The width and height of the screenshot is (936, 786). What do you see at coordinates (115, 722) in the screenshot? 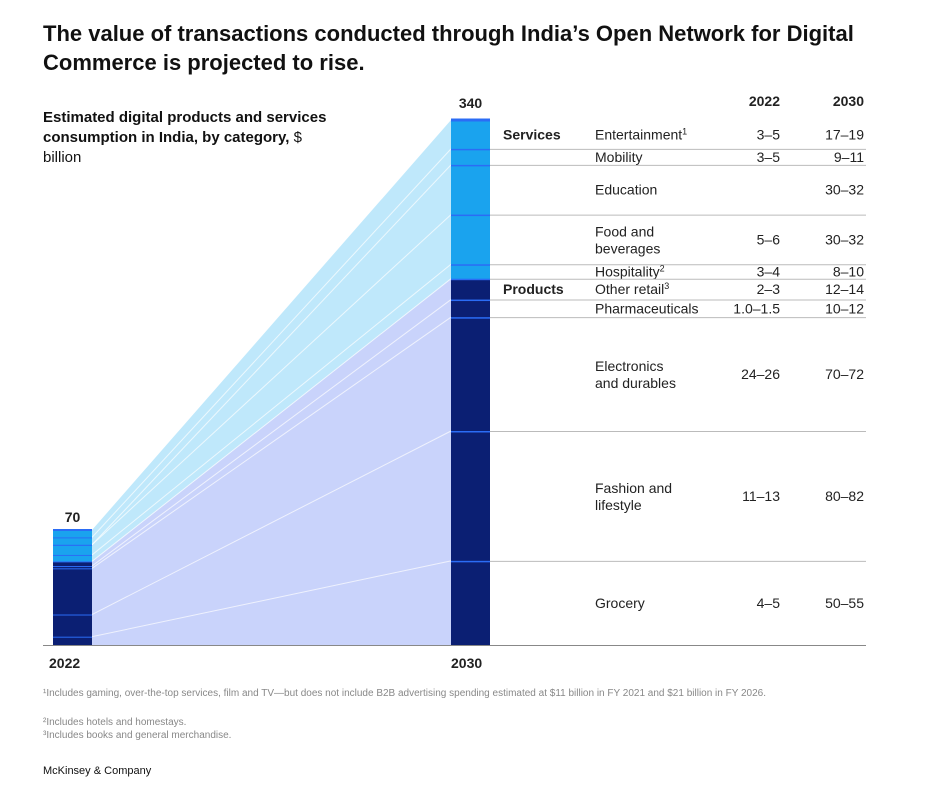
I see `footnote-2: ²Includes hotels and homestays.` at bounding box center [115, 722].